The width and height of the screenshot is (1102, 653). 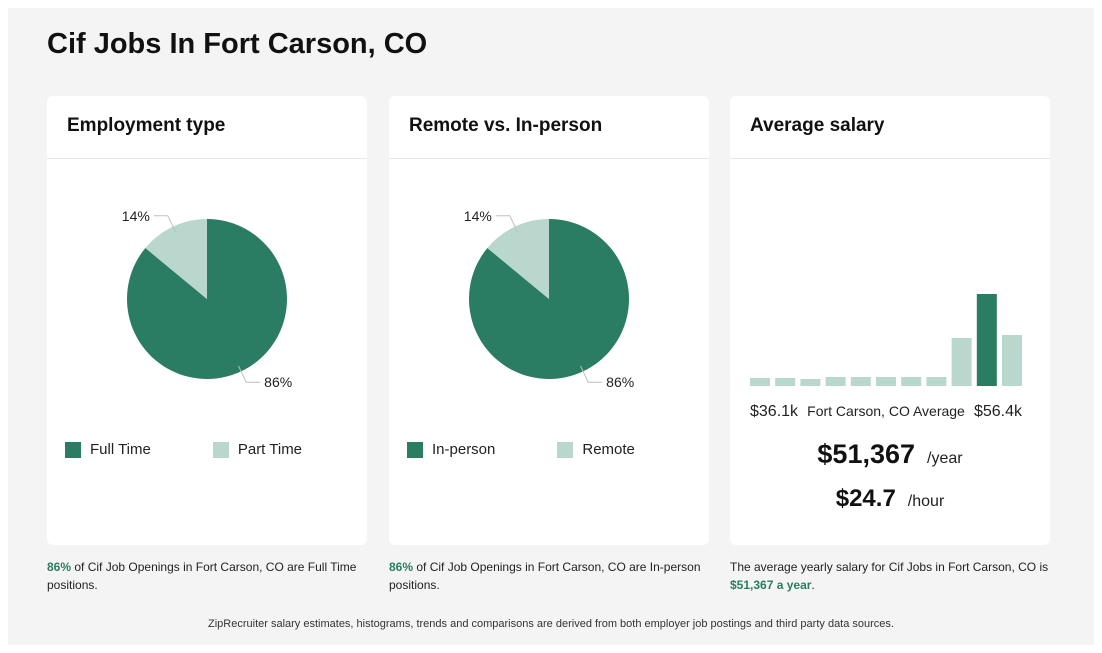 What do you see at coordinates (813, 585) in the screenshot?
I see `caption-end: .` at bounding box center [813, 585].